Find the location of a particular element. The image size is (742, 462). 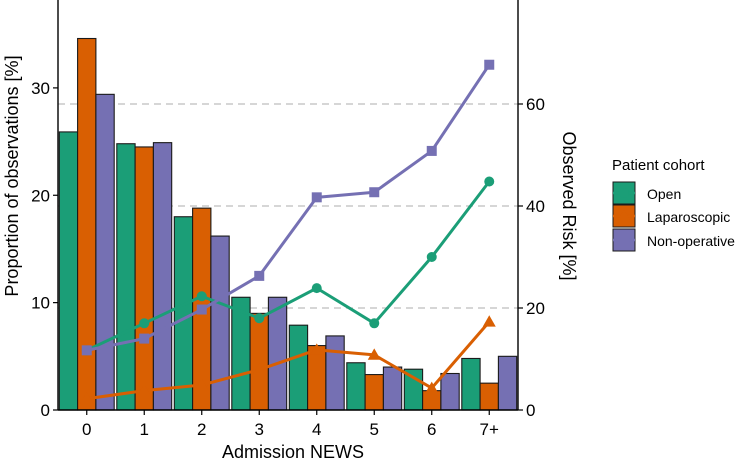

legend-marker-open is located at coordinates (624, 193).